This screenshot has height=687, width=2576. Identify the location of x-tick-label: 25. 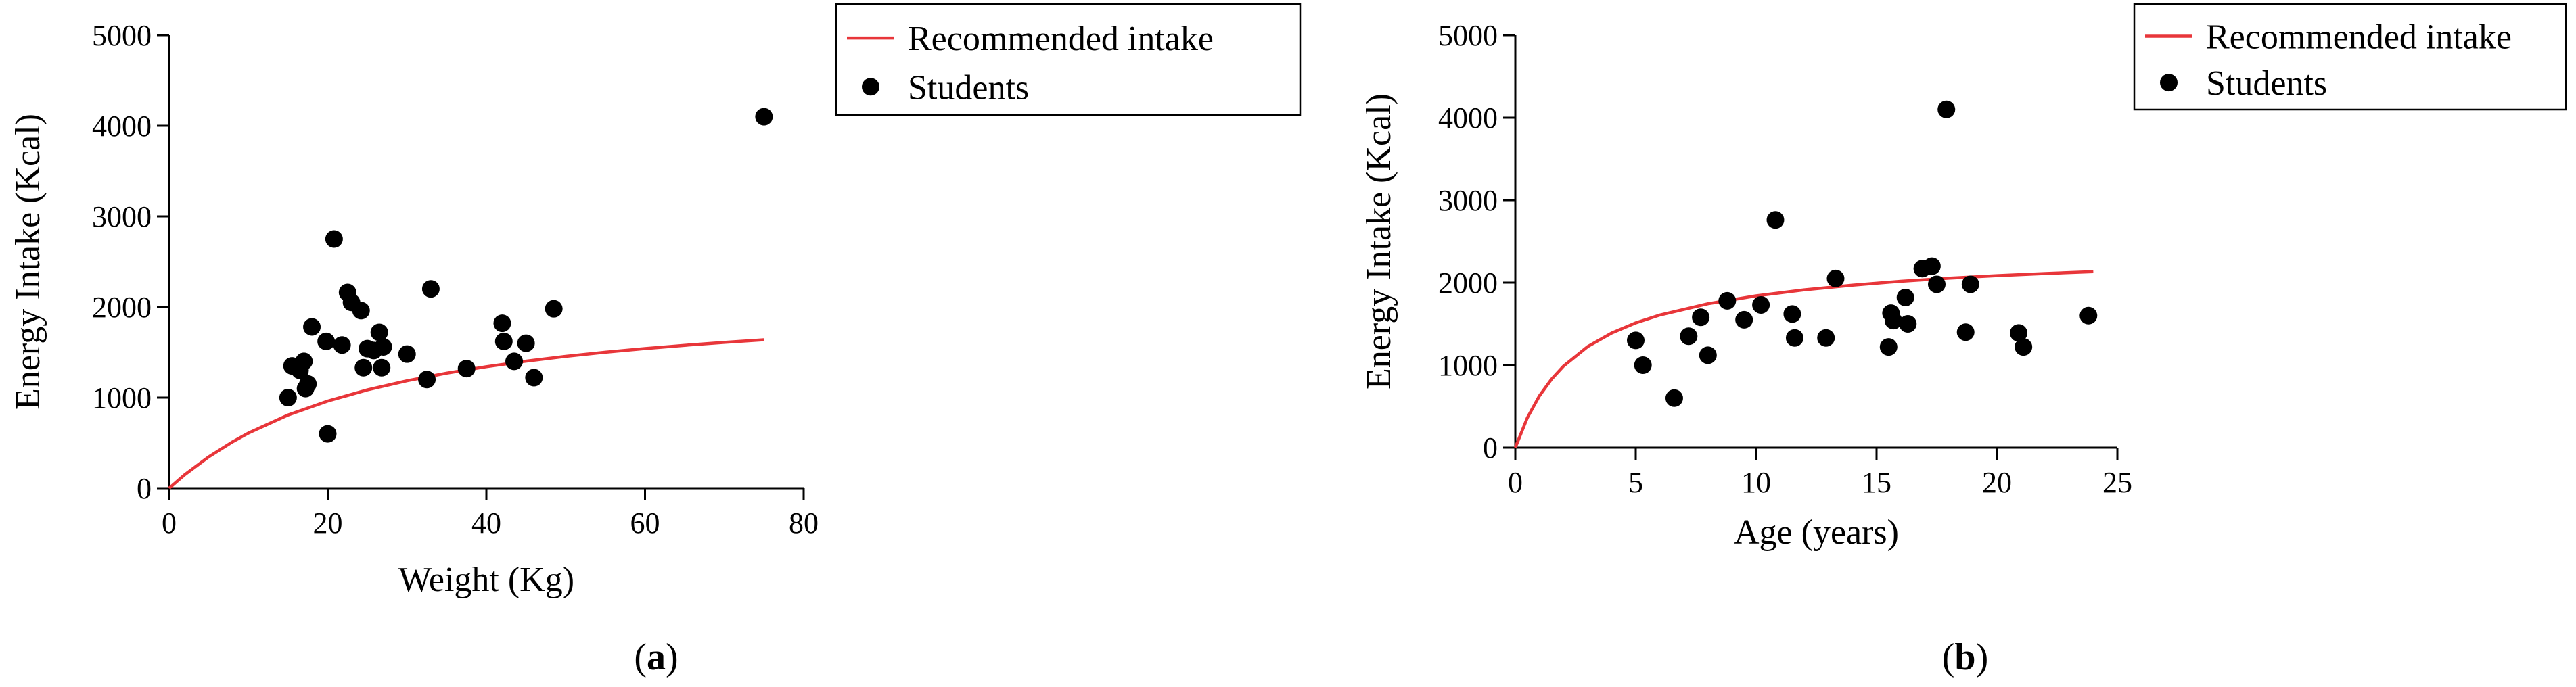
(2117, 482).